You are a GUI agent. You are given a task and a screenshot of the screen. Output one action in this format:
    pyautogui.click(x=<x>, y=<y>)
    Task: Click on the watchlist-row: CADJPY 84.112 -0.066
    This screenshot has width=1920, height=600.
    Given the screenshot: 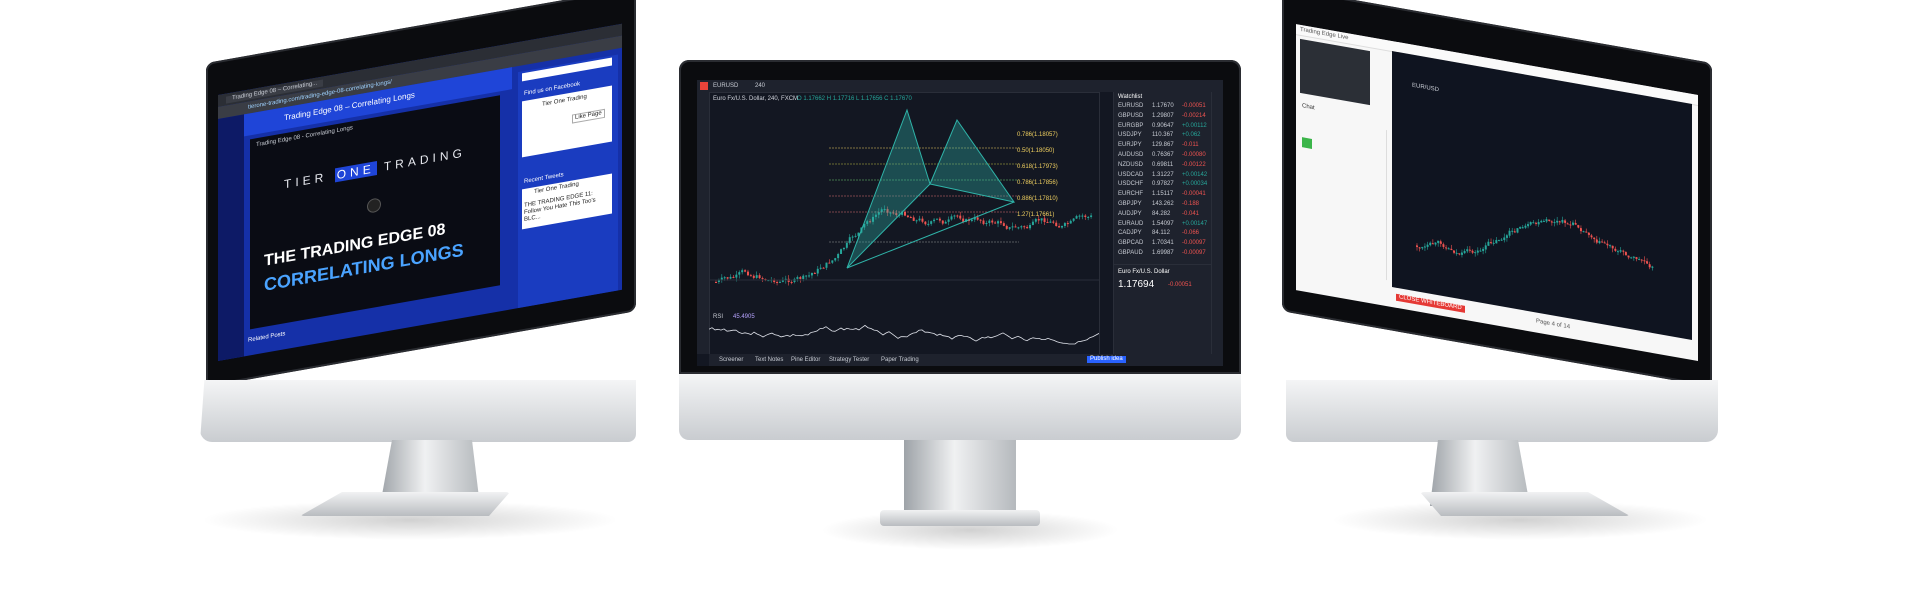 What is the action you would take?
    pyautogui.click(x=1163, y=233)
    